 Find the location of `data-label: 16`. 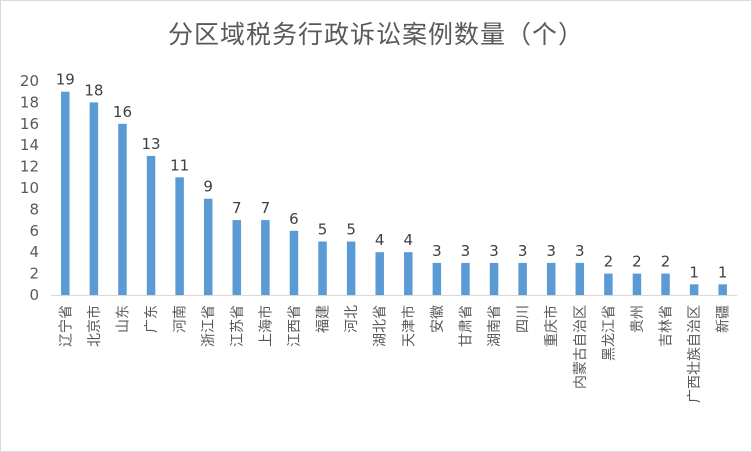

data-label: 16 is located at coordinates (122, 112).